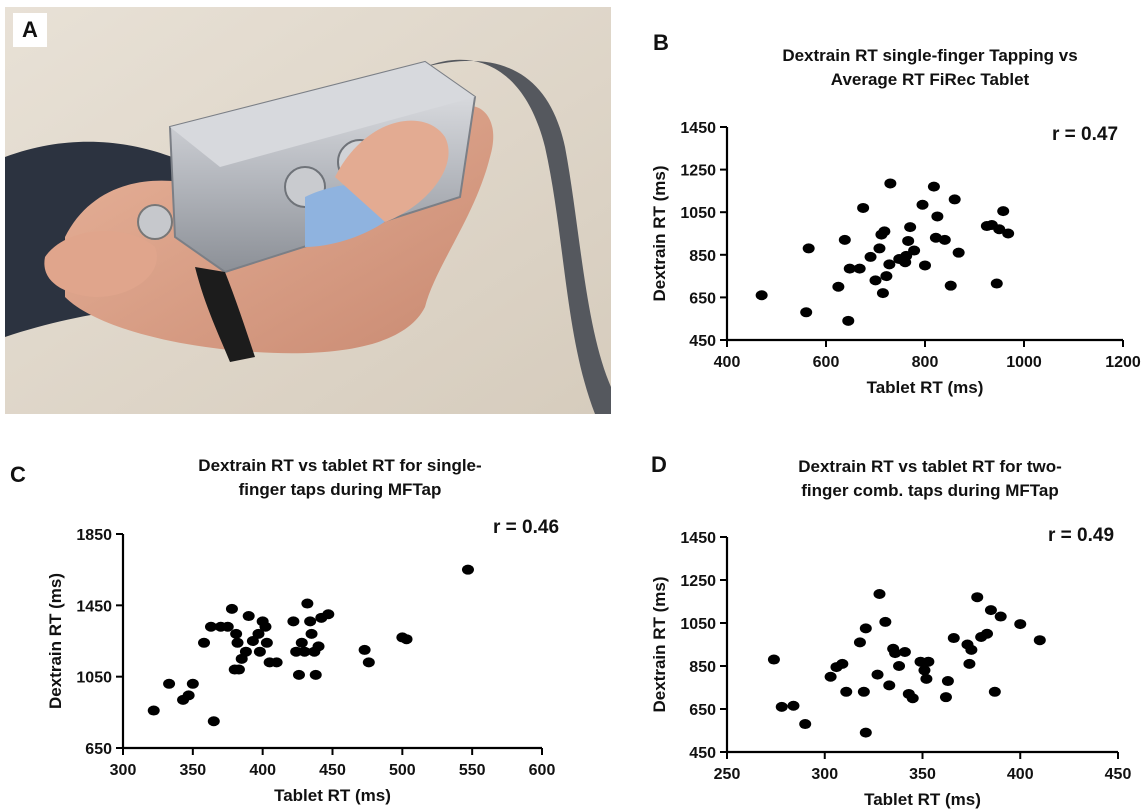 Image resolution: width=1141 pixels, height=811 pixels. I want to click on y-tick-label-b: 850, so click(702, 256).